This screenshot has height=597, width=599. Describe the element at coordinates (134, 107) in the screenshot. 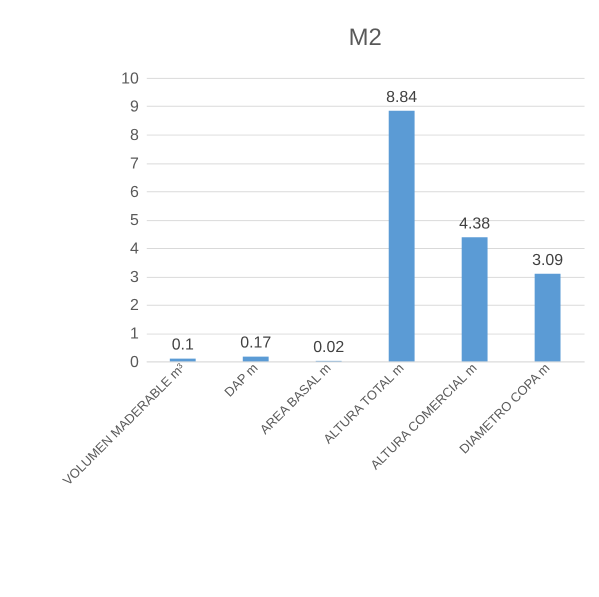

I see `y-tick-label: 9` at that location.